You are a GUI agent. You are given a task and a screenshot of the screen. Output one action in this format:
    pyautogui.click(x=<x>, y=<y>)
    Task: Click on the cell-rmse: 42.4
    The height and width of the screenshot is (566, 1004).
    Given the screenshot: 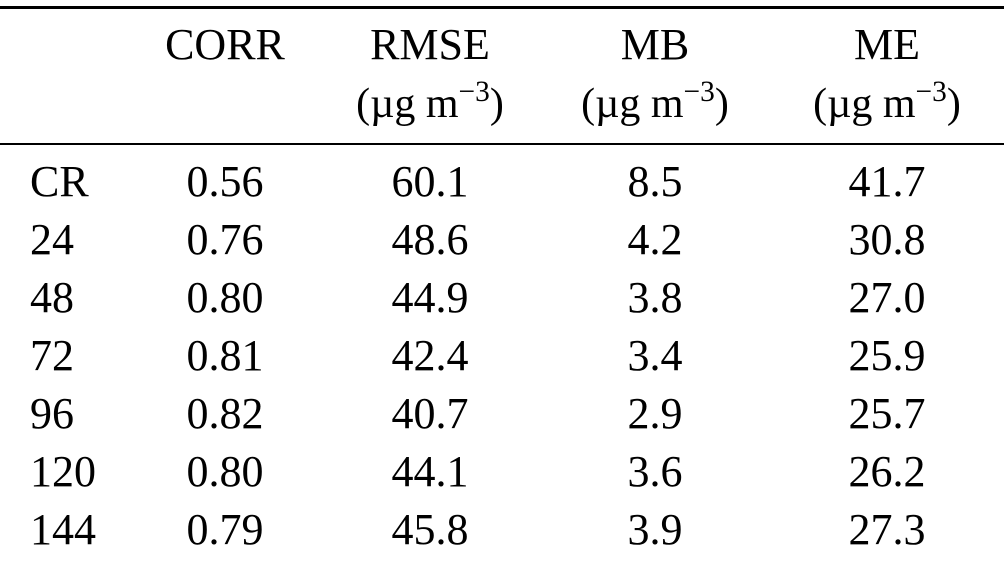 What is the action you would take?
    pyautogui.click(x=430, y=355)
    